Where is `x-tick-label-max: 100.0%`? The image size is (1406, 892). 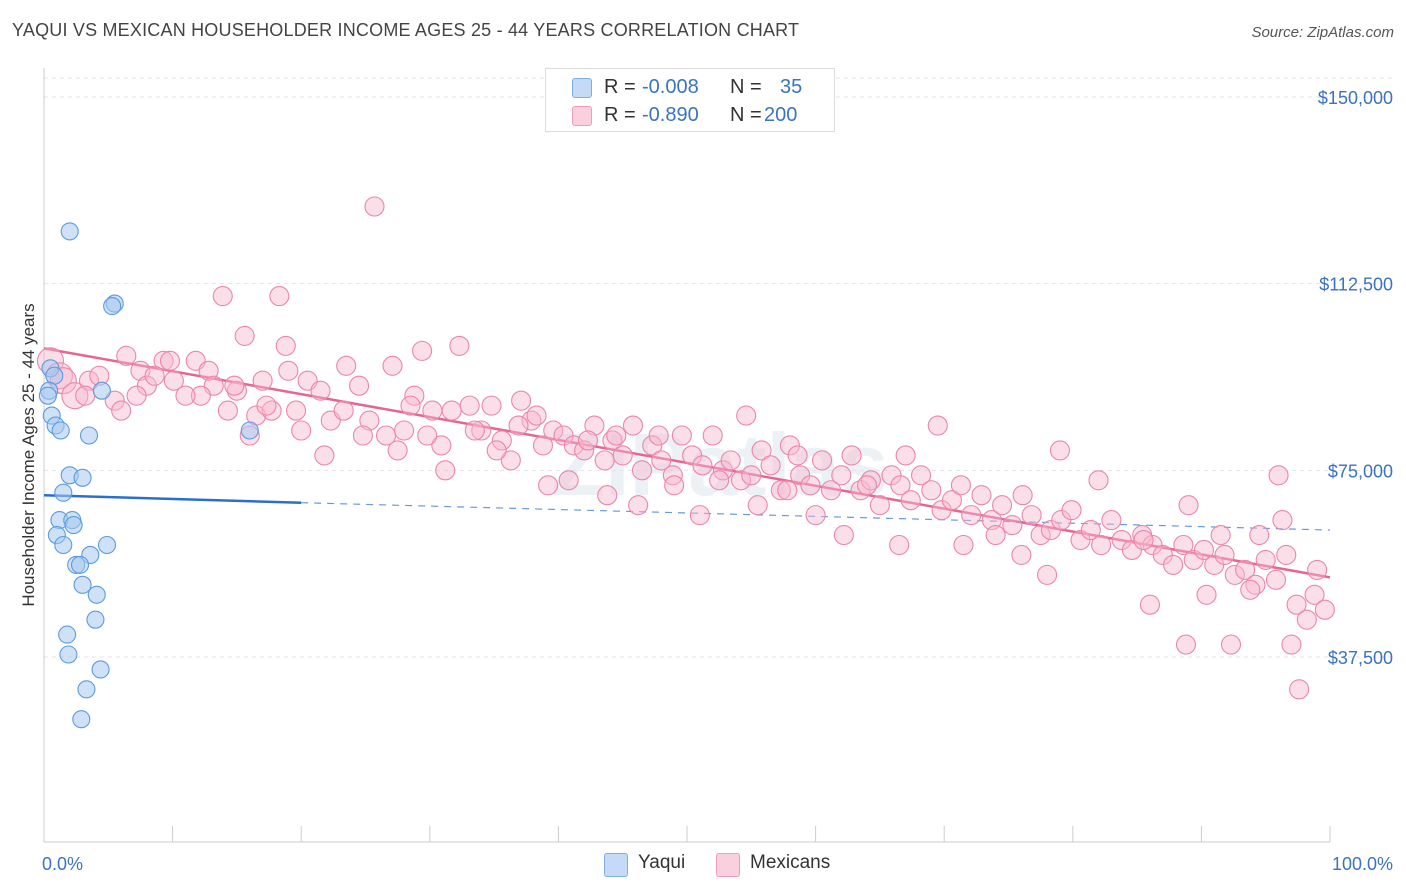
x-tick-label-max: 100.0% is located at coordinates (1362, 864).